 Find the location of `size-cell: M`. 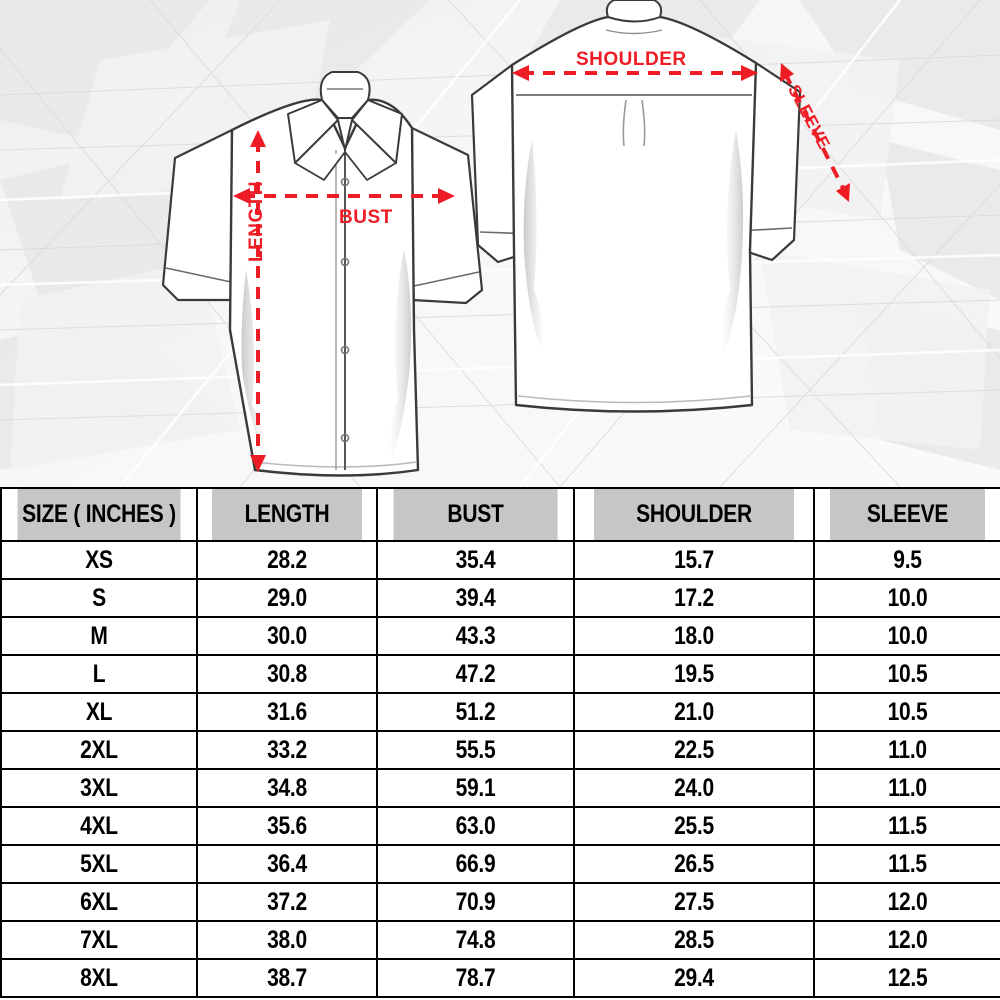

size-cell: M is located at coordinates (99, 636).